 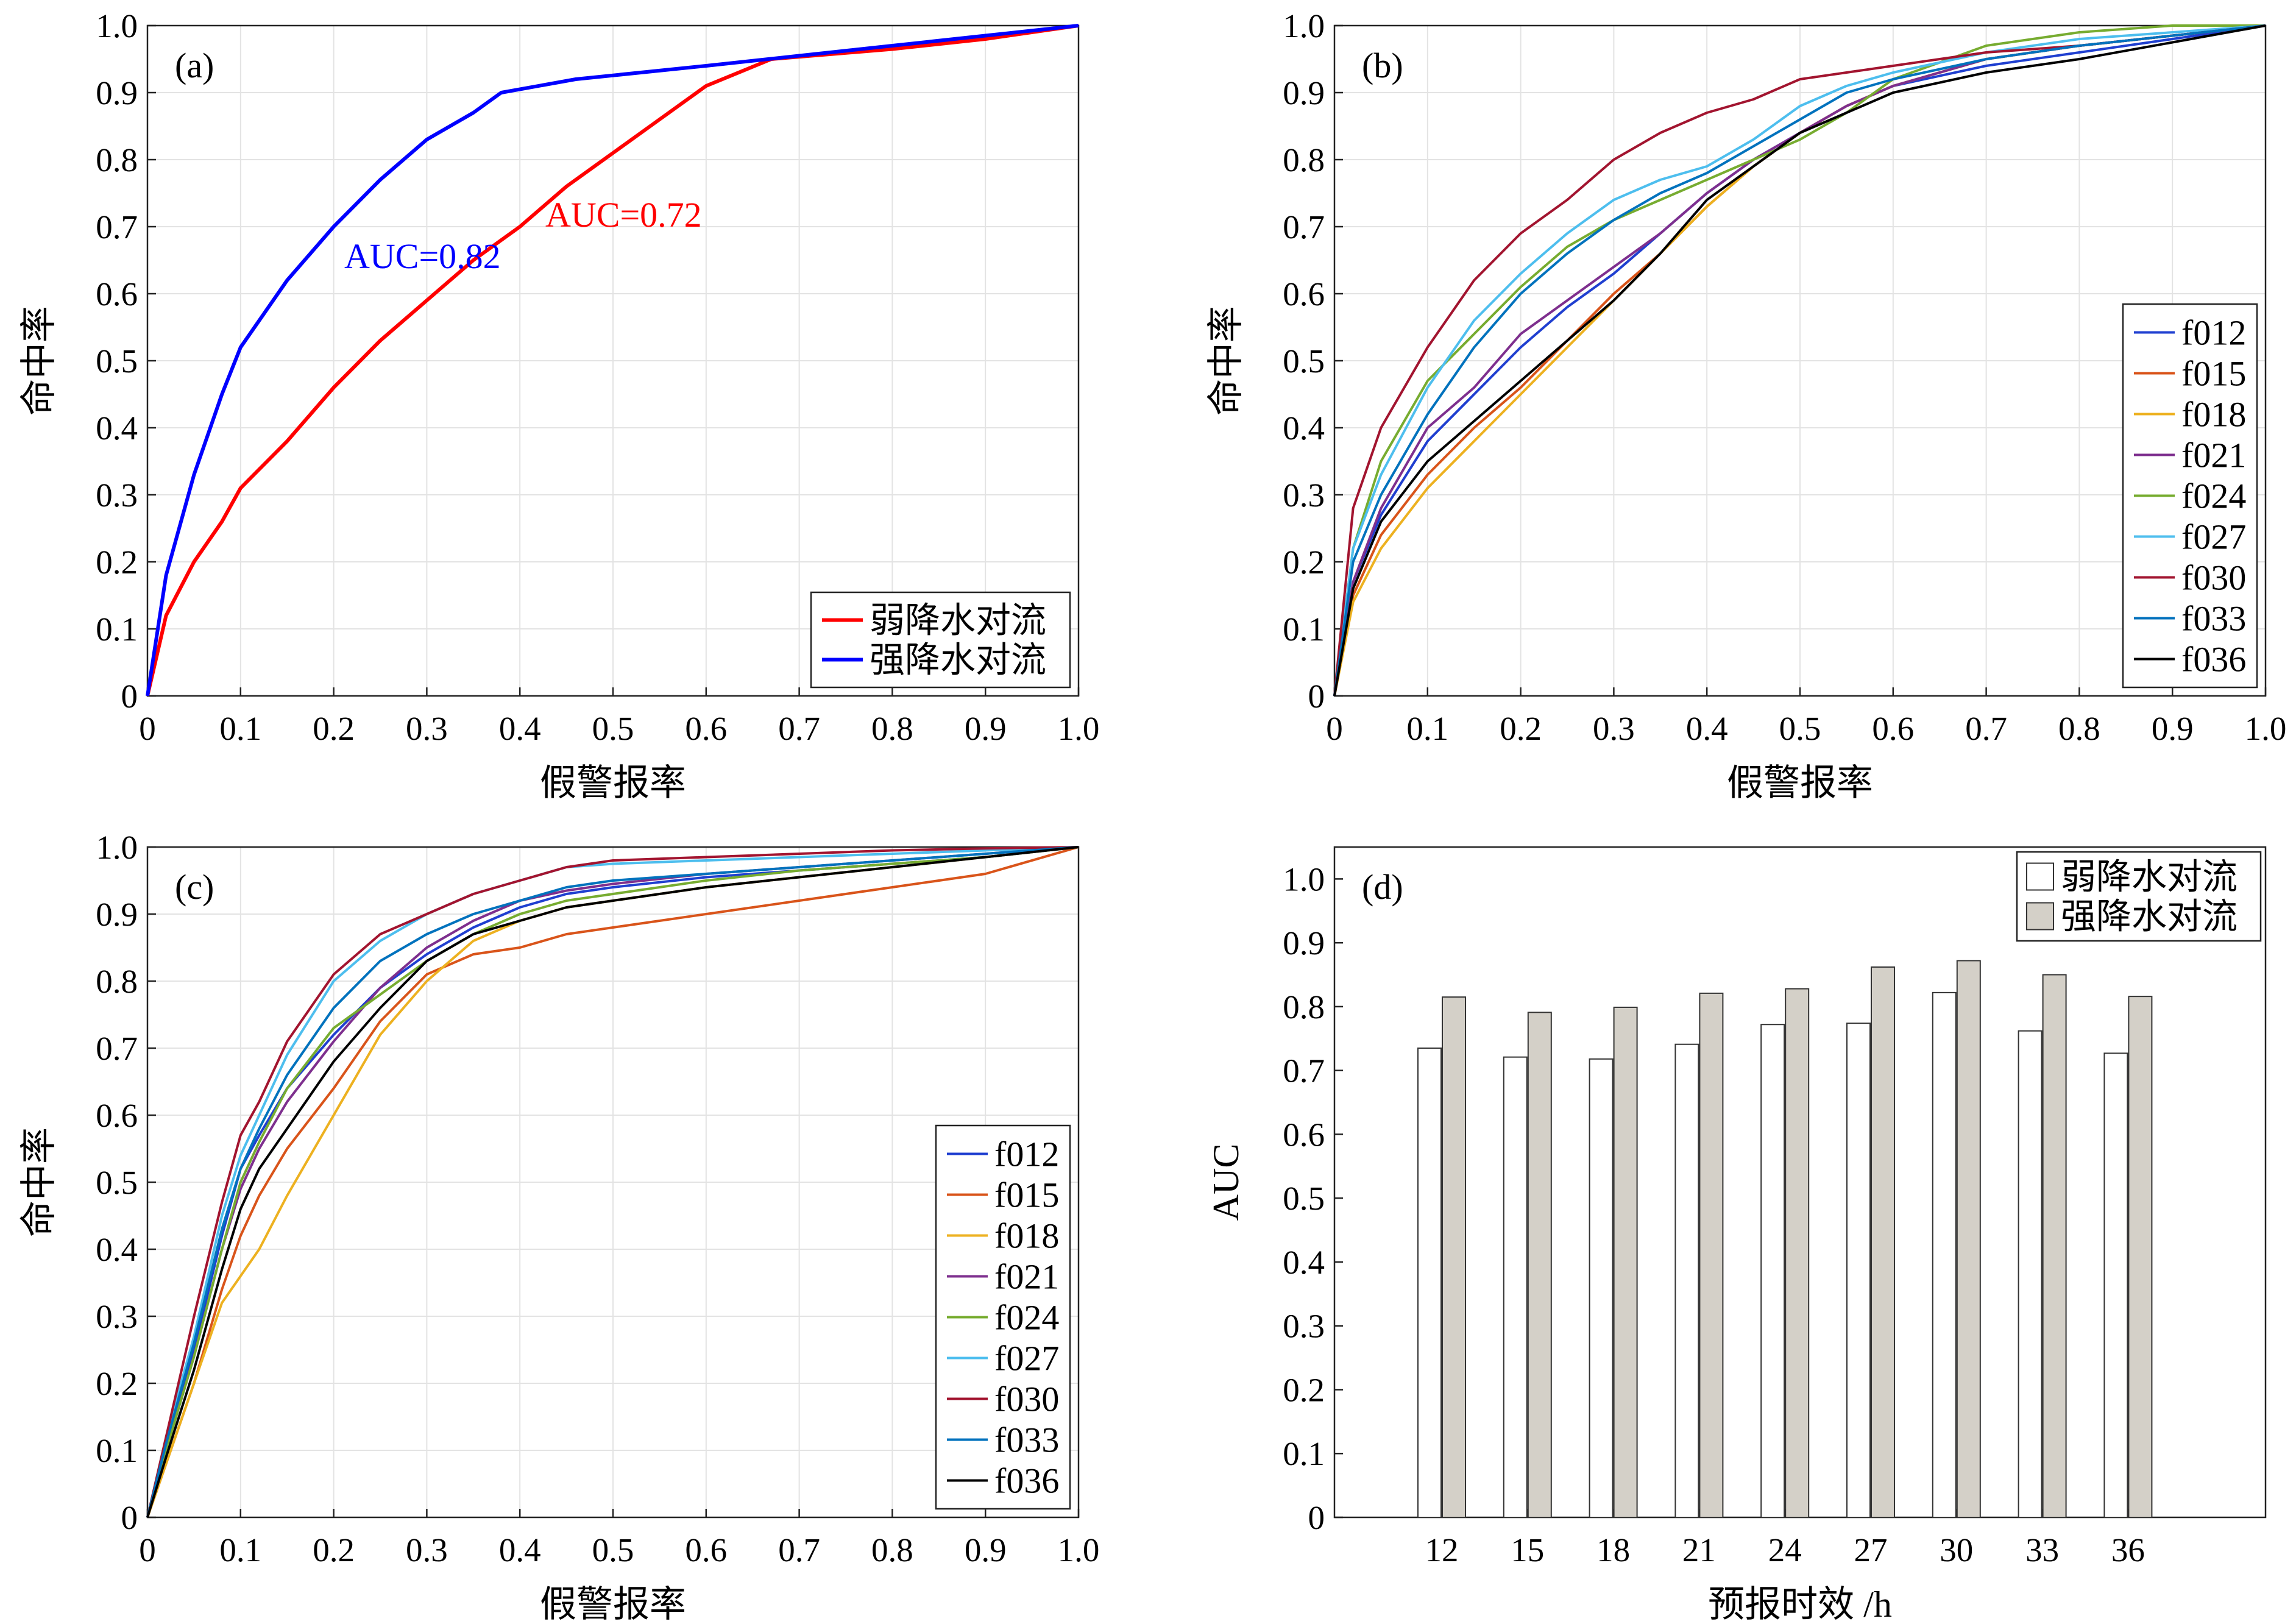 I want to click on bar-强降水对流-12, so click(x=1454, y=1257).